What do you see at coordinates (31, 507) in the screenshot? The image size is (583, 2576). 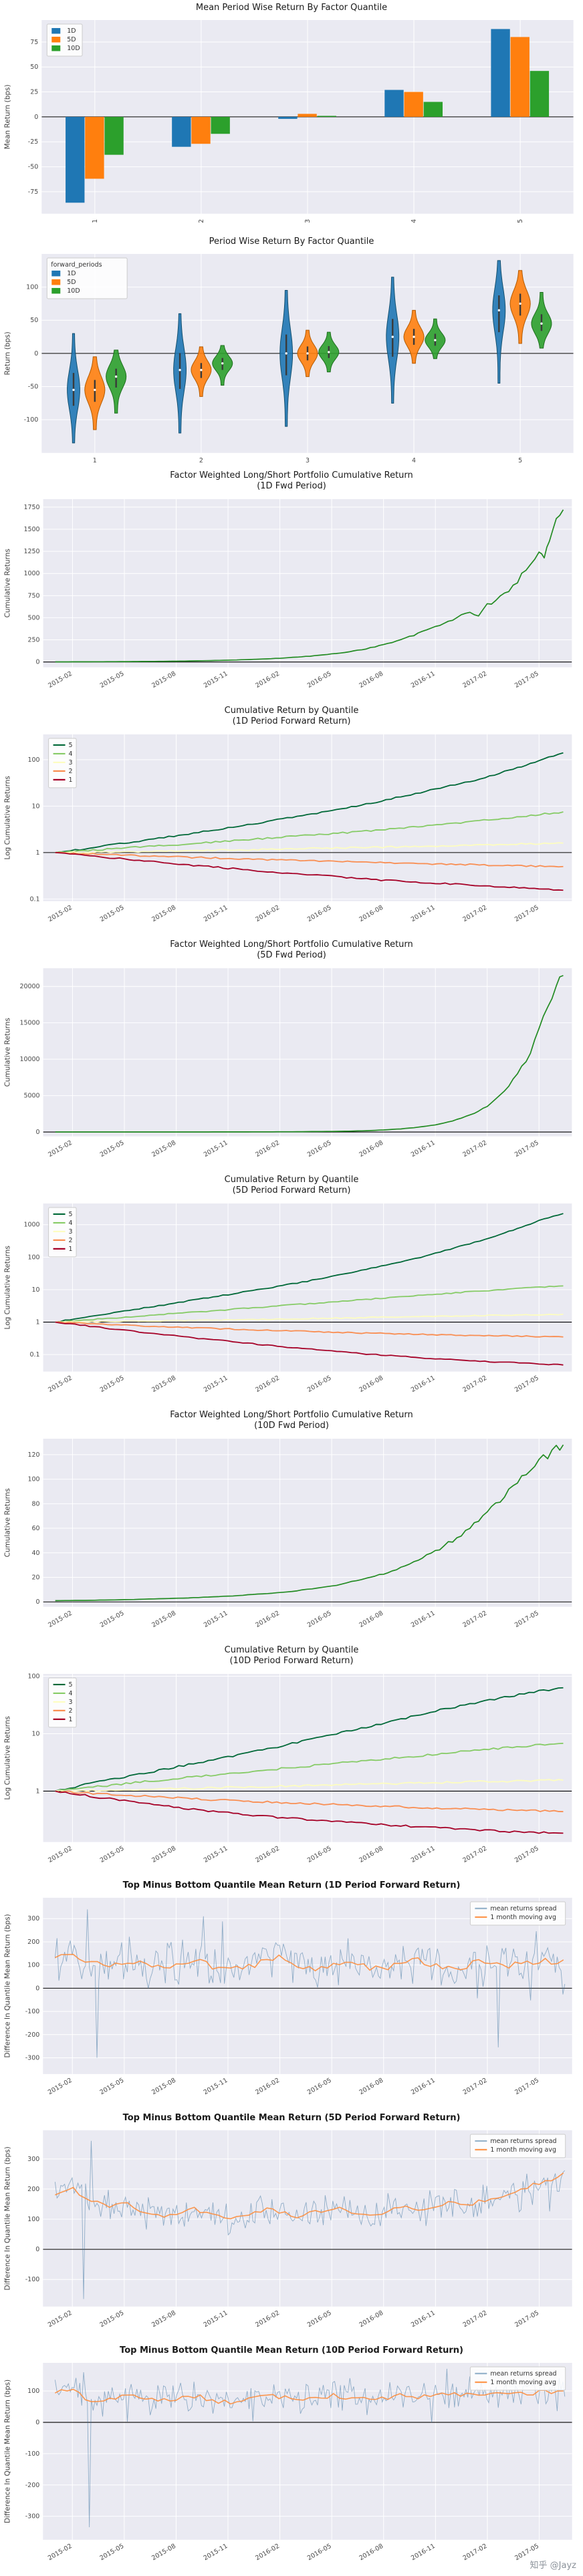 I see `svg-text: 1750` at bounding box center [31, 507].